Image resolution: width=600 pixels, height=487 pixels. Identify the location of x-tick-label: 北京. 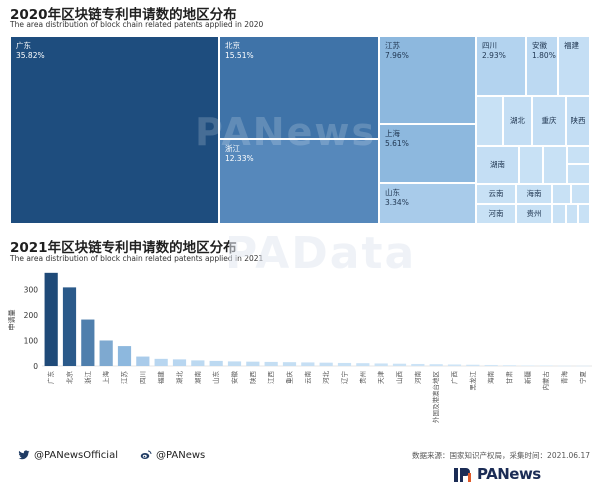
(69, 378).